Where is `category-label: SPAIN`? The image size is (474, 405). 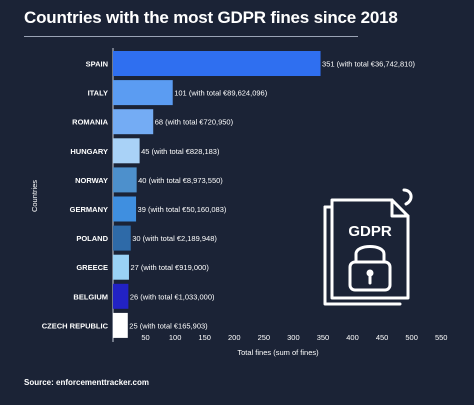
category-label: SPAIN is located at coordinates (97, 64).